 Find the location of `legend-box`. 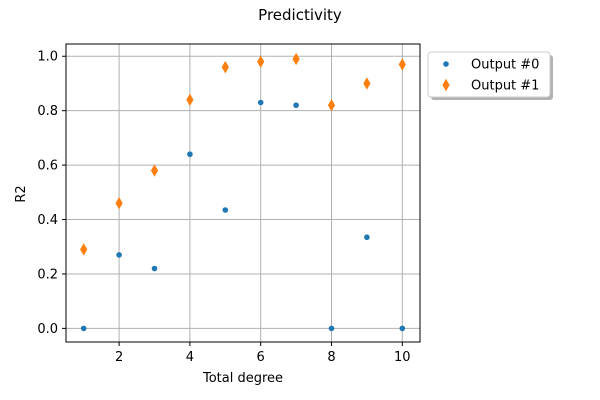

legend-box is located at coordinates (489, 74).